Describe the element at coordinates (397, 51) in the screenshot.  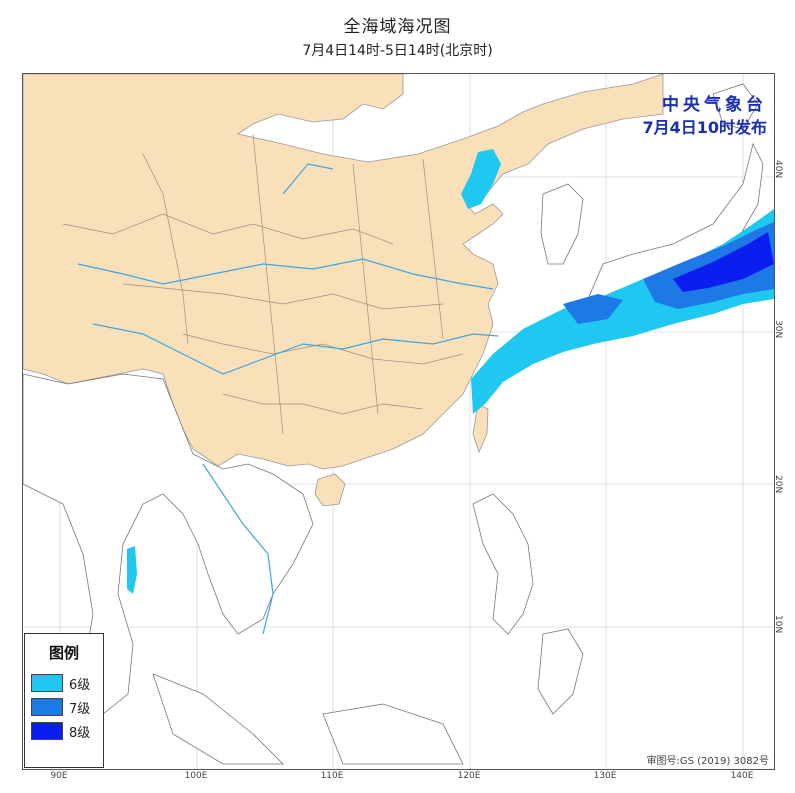
I see `map-subtitle: 7月4日14时-5日14时(北京时)` at that location.